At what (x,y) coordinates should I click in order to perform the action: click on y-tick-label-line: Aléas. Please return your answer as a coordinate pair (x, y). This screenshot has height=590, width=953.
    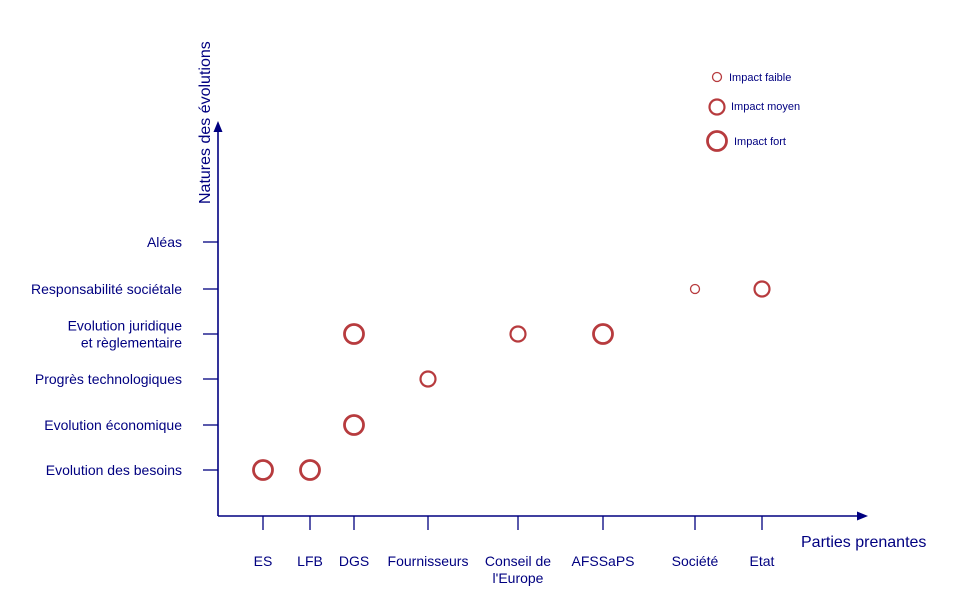
    Looking at the image, I should click on (164, 242).